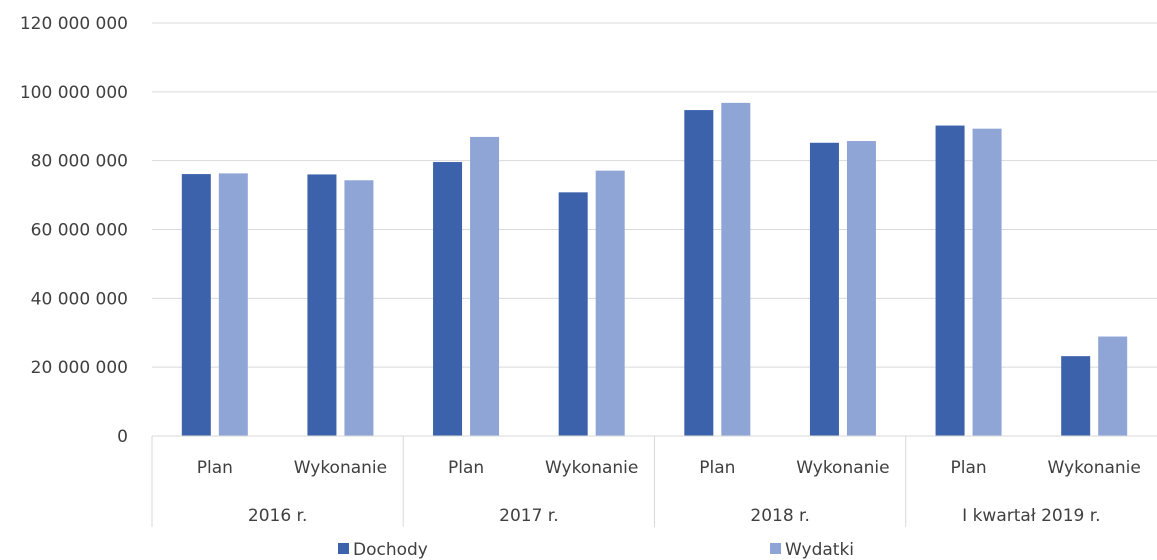 The image size is (1157, 560). I want to click on y-tick-label: 40 000 000, so click(79, 299).